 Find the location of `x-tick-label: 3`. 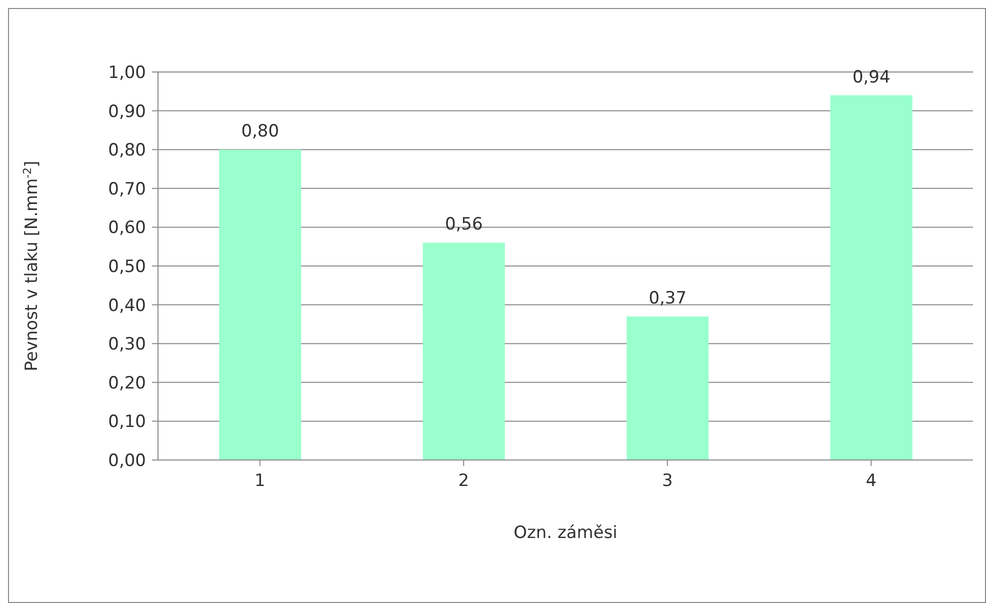

x-tick-label: 3 is located at coordinates (667, 481).